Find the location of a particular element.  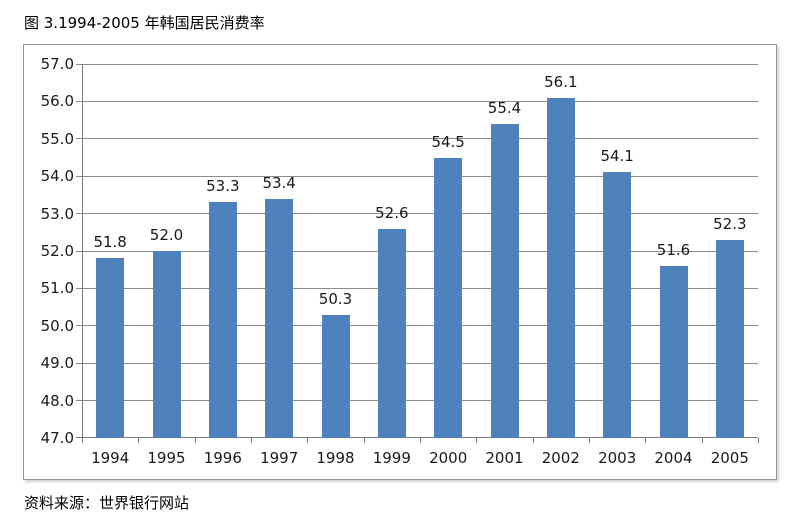

y-tick-label: 55.0 is located at coordinates (57, 138).